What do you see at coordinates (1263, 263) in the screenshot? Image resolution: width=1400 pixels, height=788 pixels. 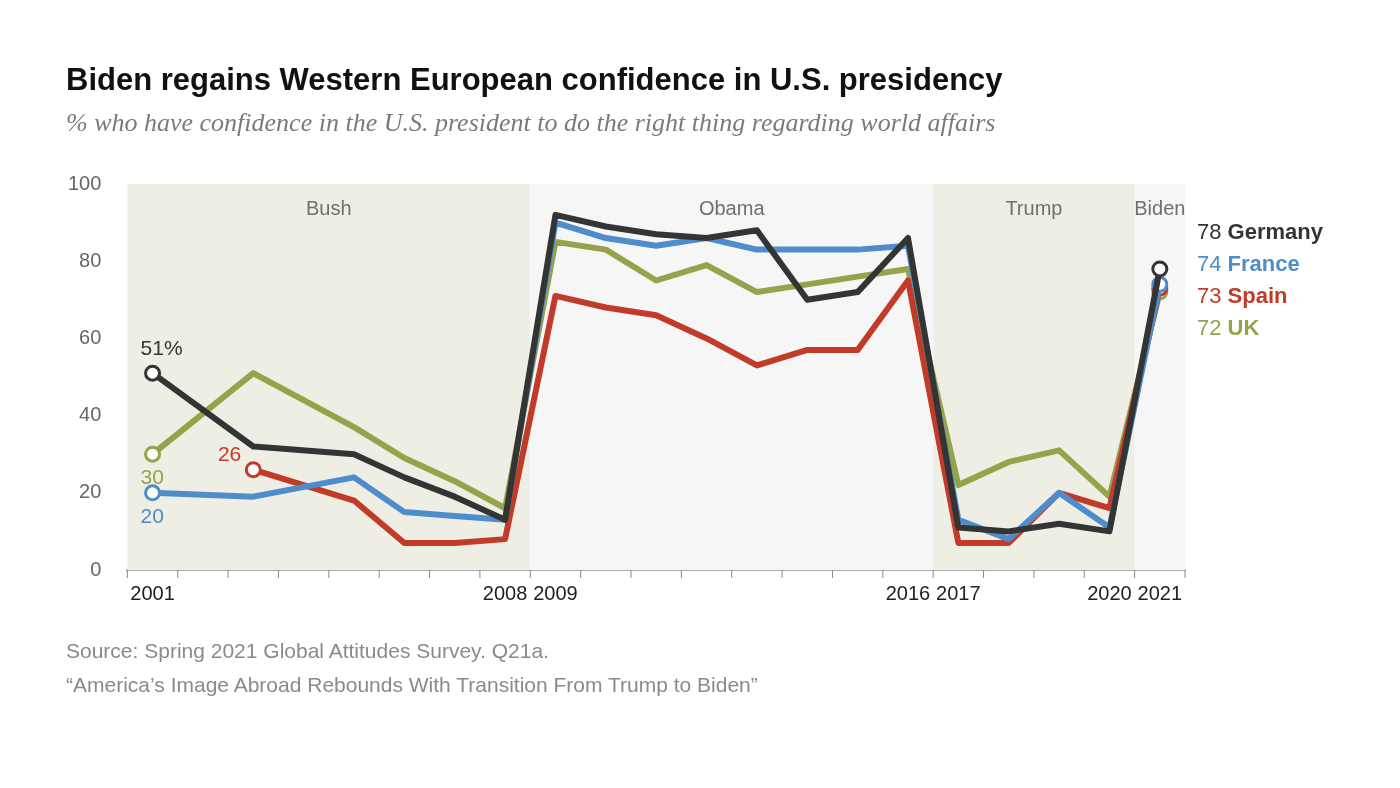 I see `text: France` at bounding box center [1263, 263].